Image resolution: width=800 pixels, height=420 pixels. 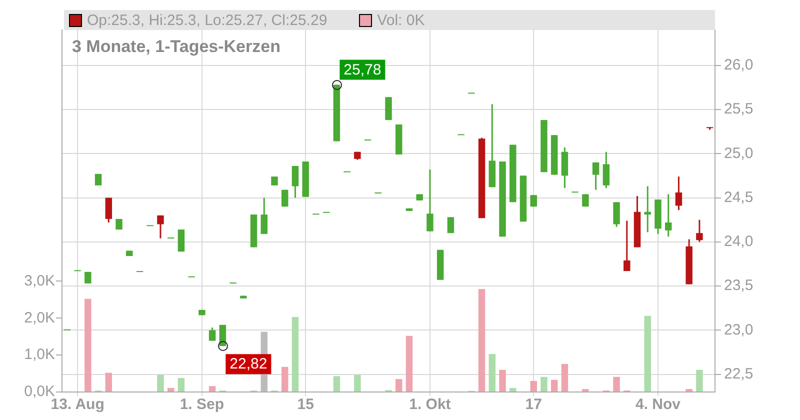 I want to click on y-tick-label: 22,5, so click(x=739, y=373).